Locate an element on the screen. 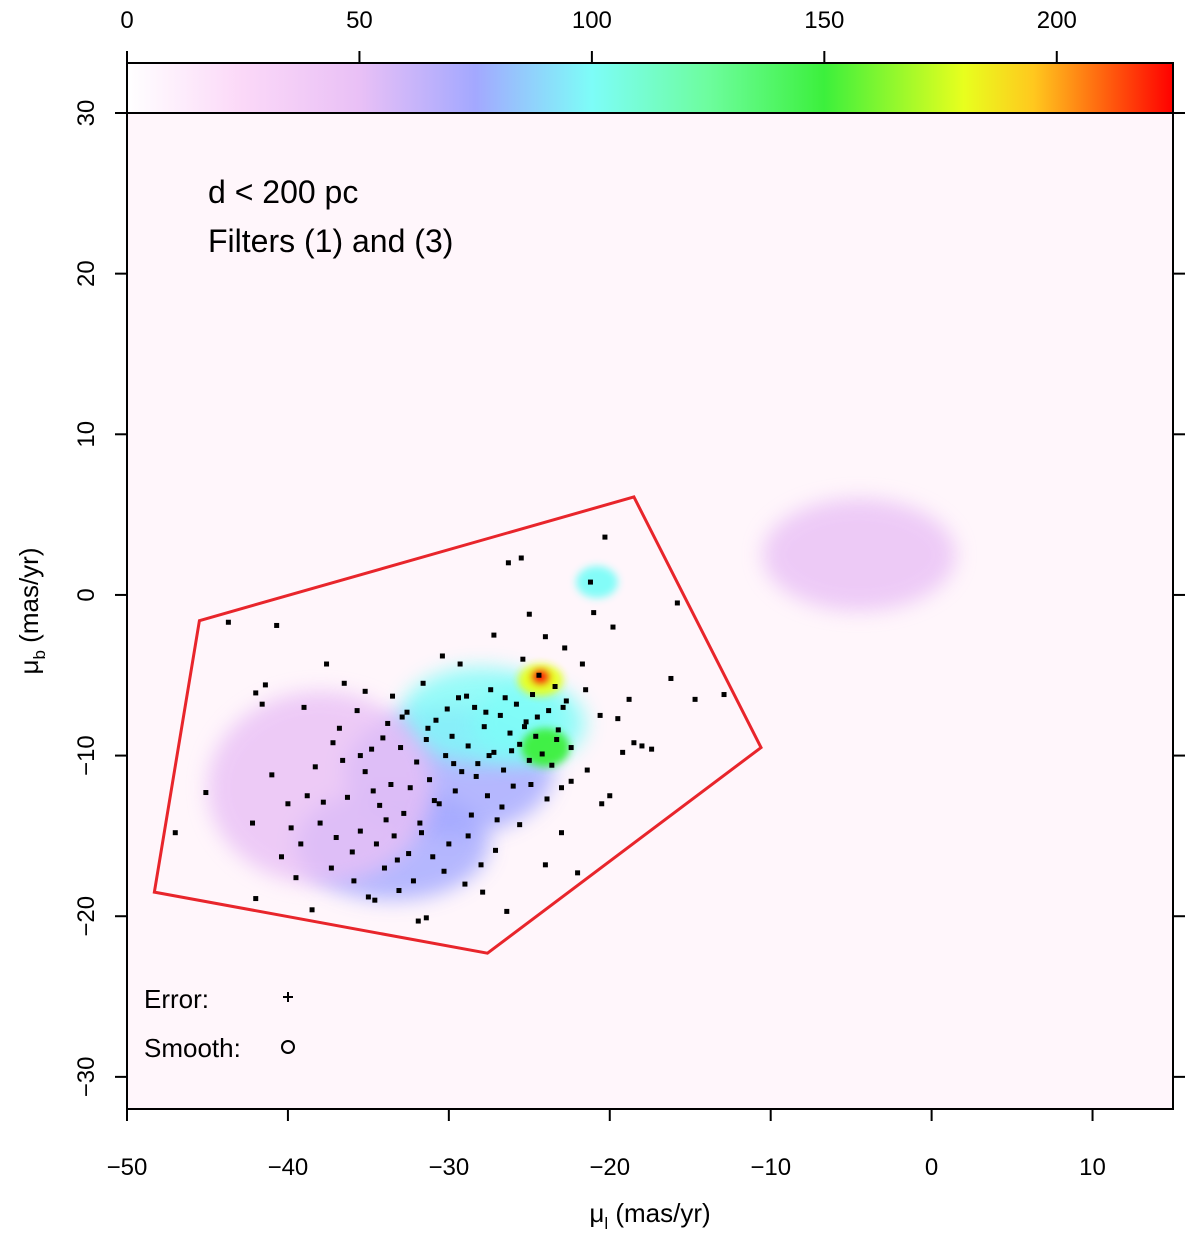  x-tick-label: 10 is located at coordinates (1092, 1167).